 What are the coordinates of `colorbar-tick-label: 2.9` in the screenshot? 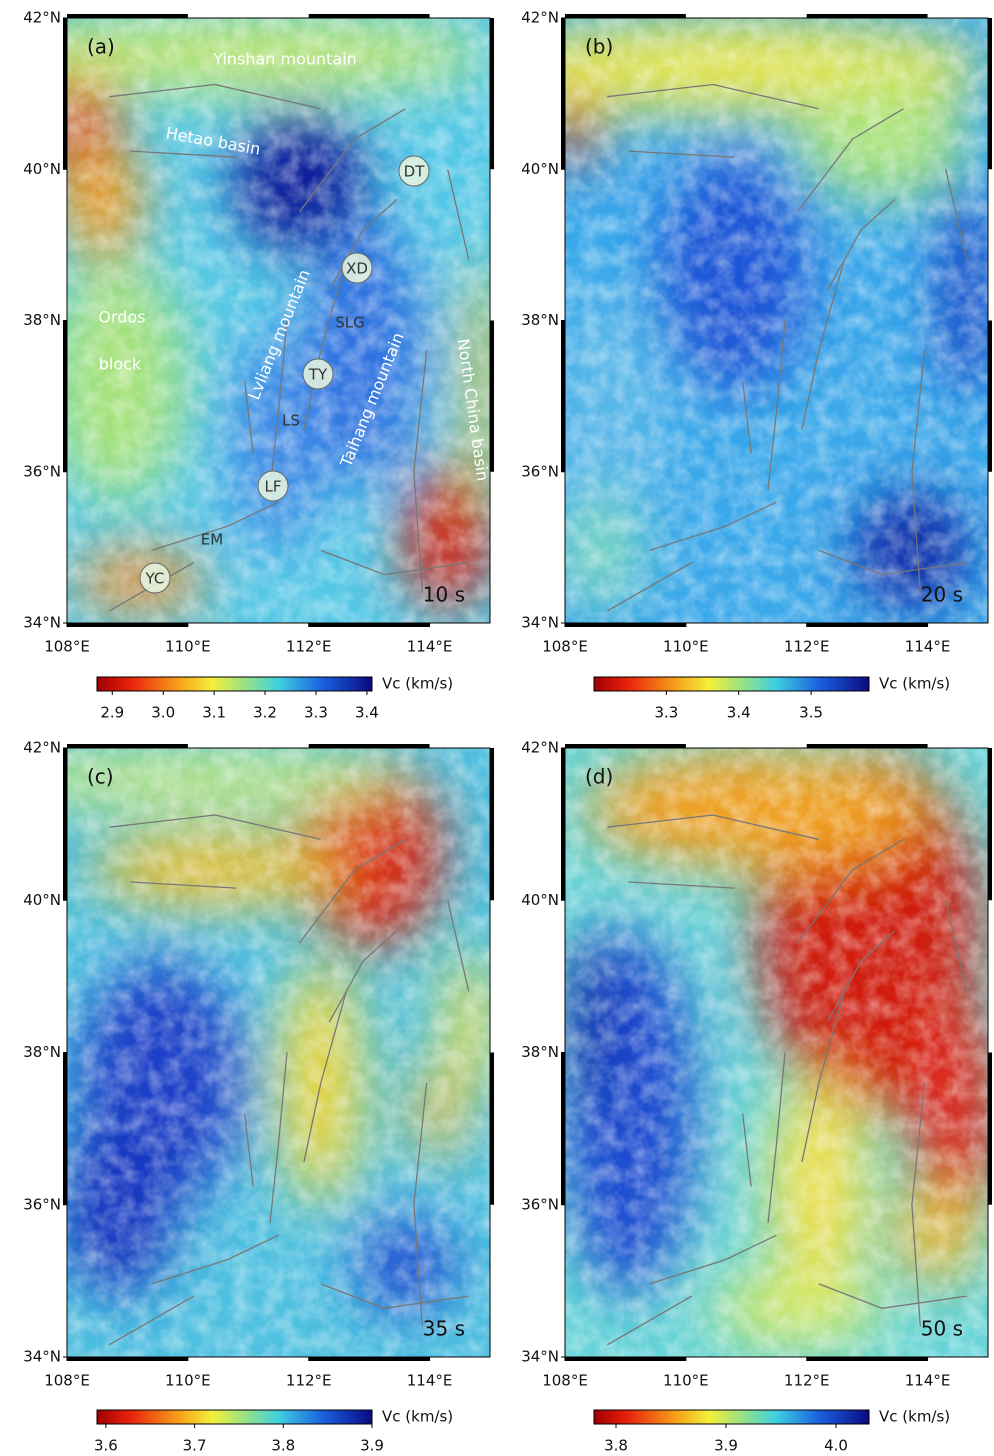 It's located at (112, 713).